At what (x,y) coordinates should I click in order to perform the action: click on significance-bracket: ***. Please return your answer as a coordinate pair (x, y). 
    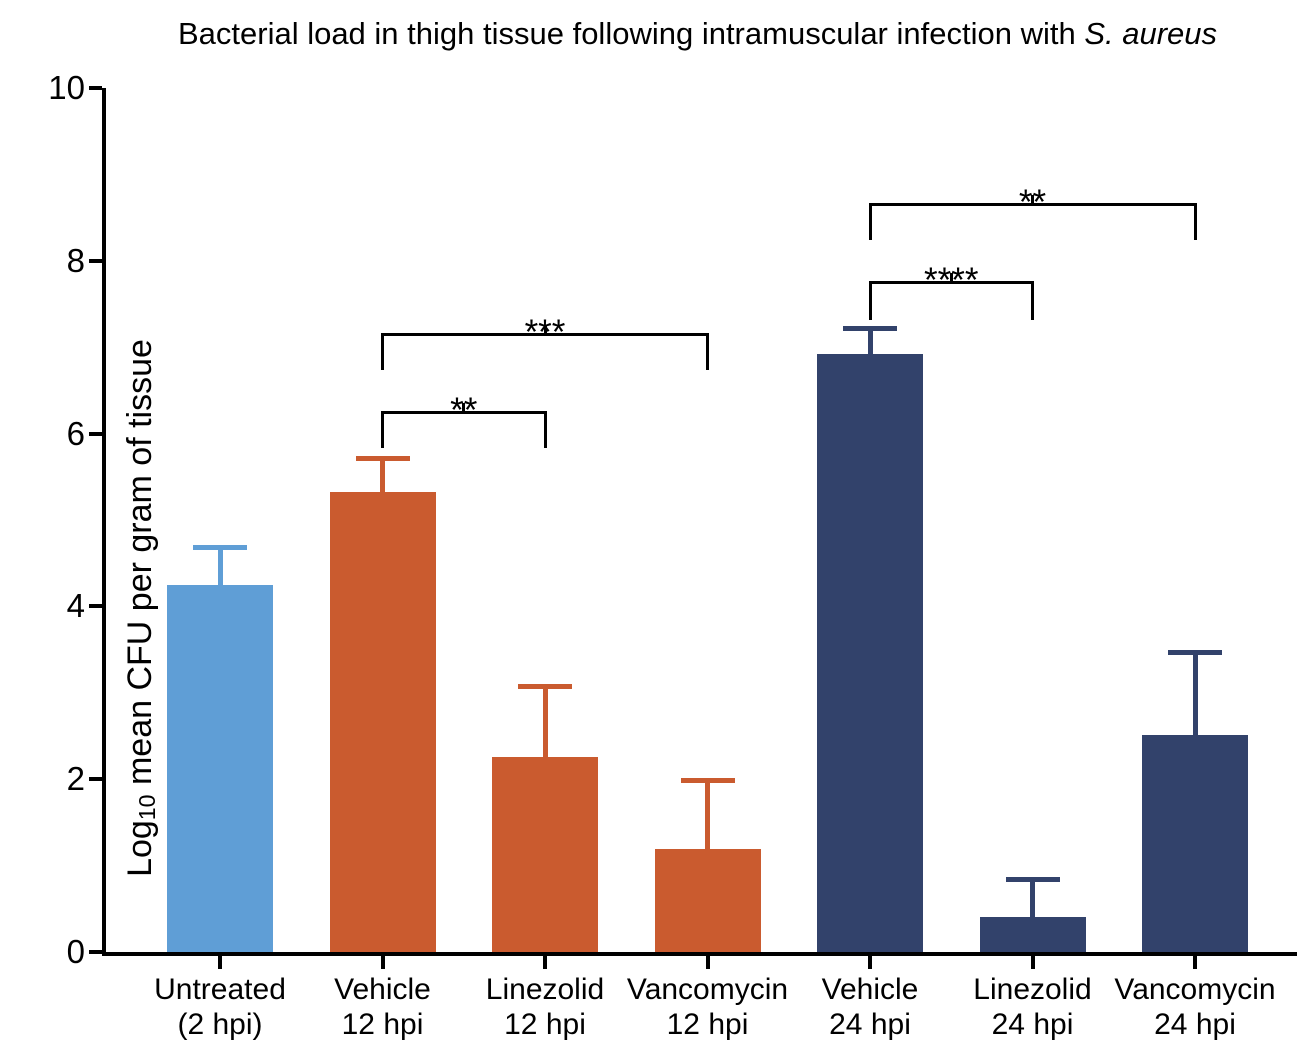
    Looking at the image, I should click on (545, 341).